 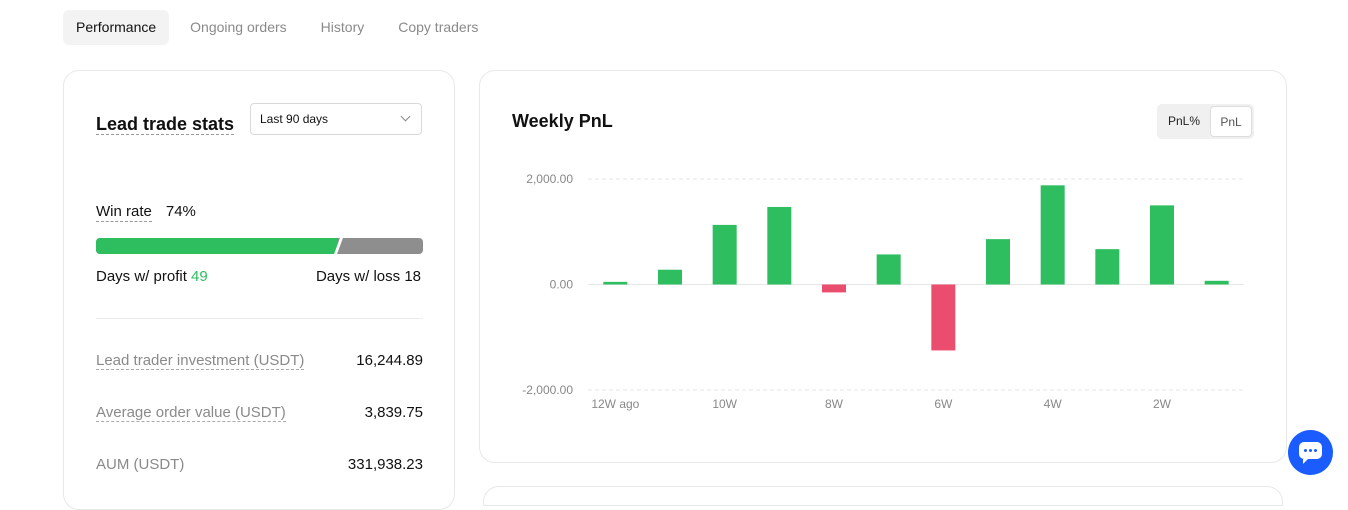 What do you see at coordinates (779, 245) in the screenshot?
I see `bar-9w` at bounding box center [779, 245].